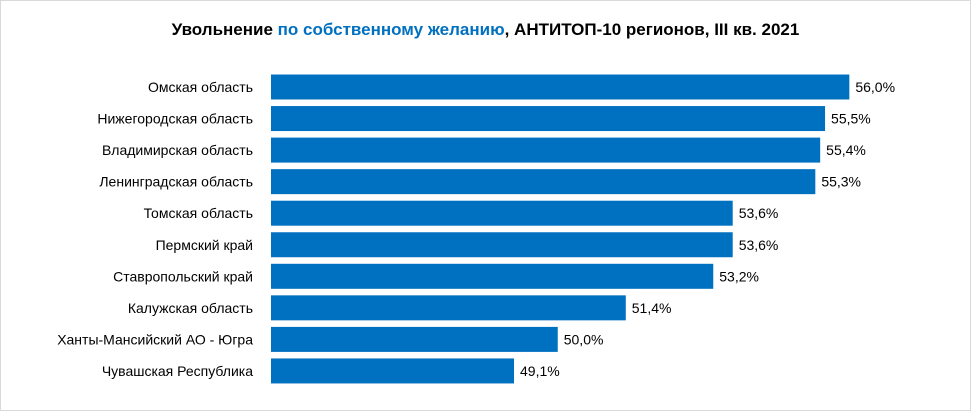  Describe the element at coordinates (224, 29) in the screenshot. I see `title-part: Увольнение` at that location.